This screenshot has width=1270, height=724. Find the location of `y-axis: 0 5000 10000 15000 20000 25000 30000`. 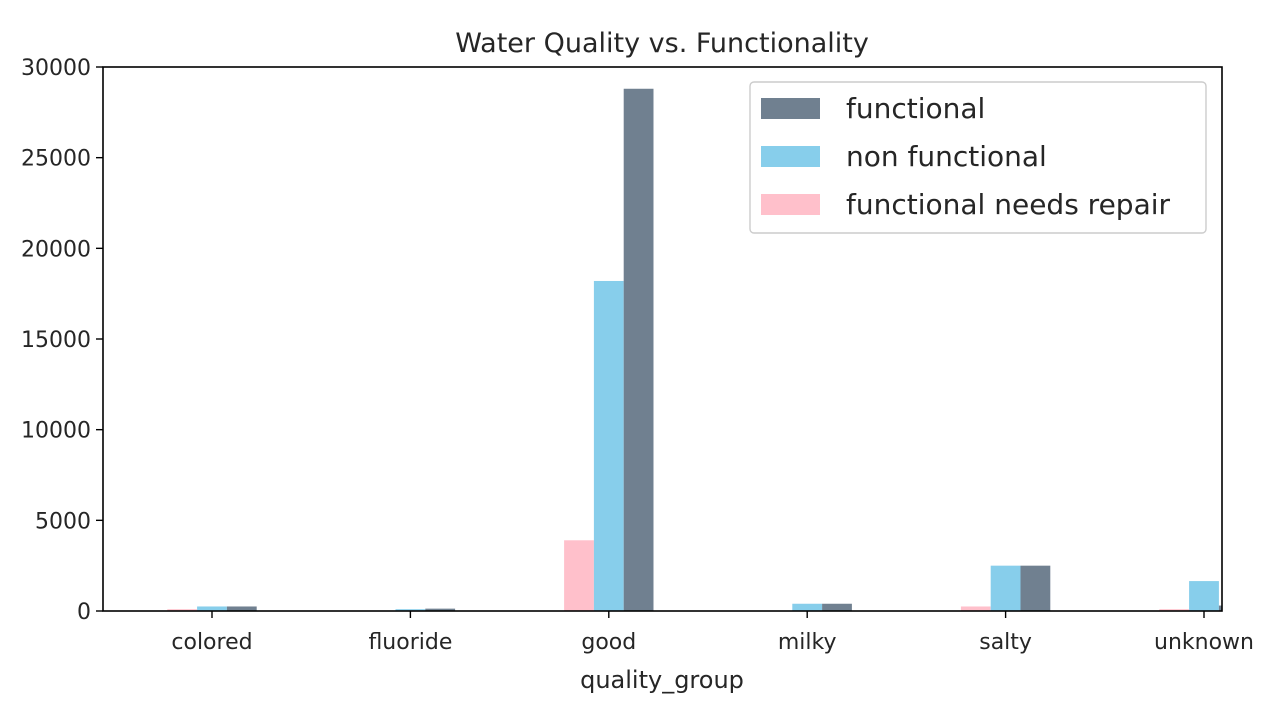

y-axis: 0 5000 10000 15000 20000 25000 30000 is located at coordinates (62, 340).